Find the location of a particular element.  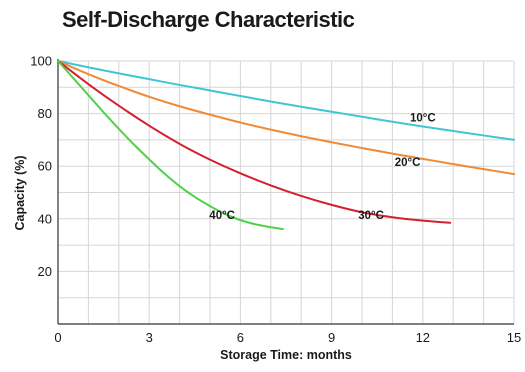

x-axis-title: Storage Time: months is located at coordinates (286, 355).